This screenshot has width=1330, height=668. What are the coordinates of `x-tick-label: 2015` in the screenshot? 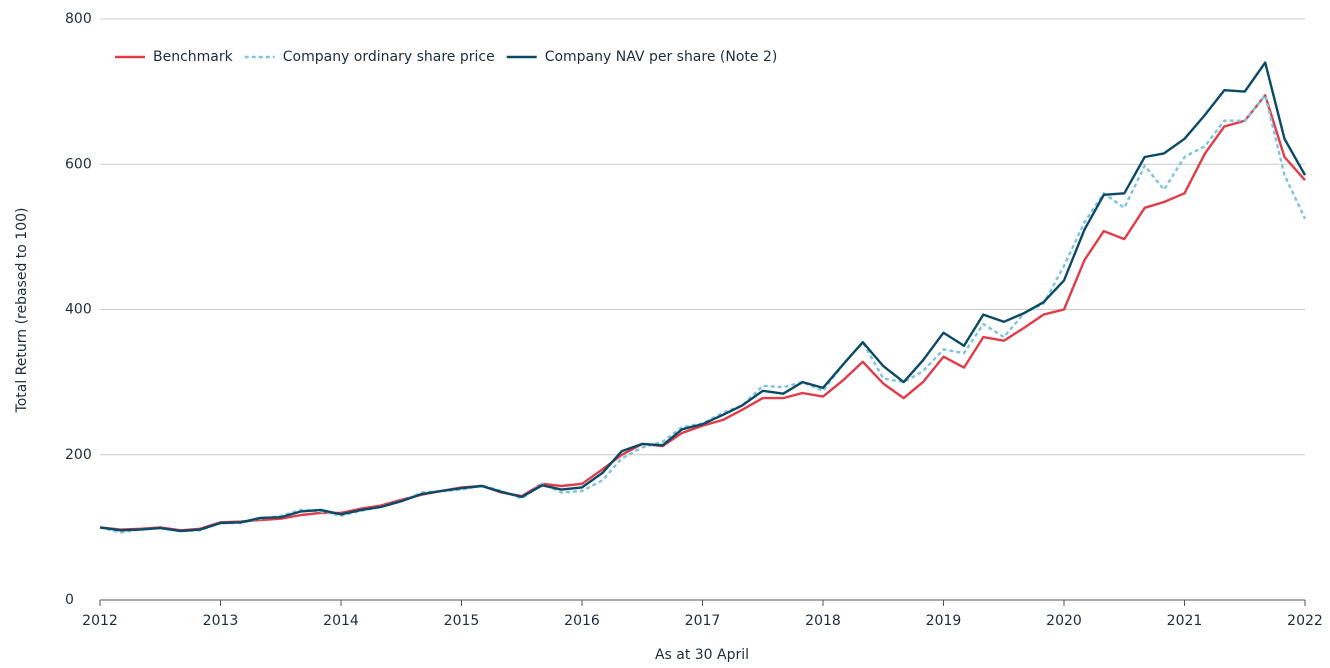 It's located at (462, 621).